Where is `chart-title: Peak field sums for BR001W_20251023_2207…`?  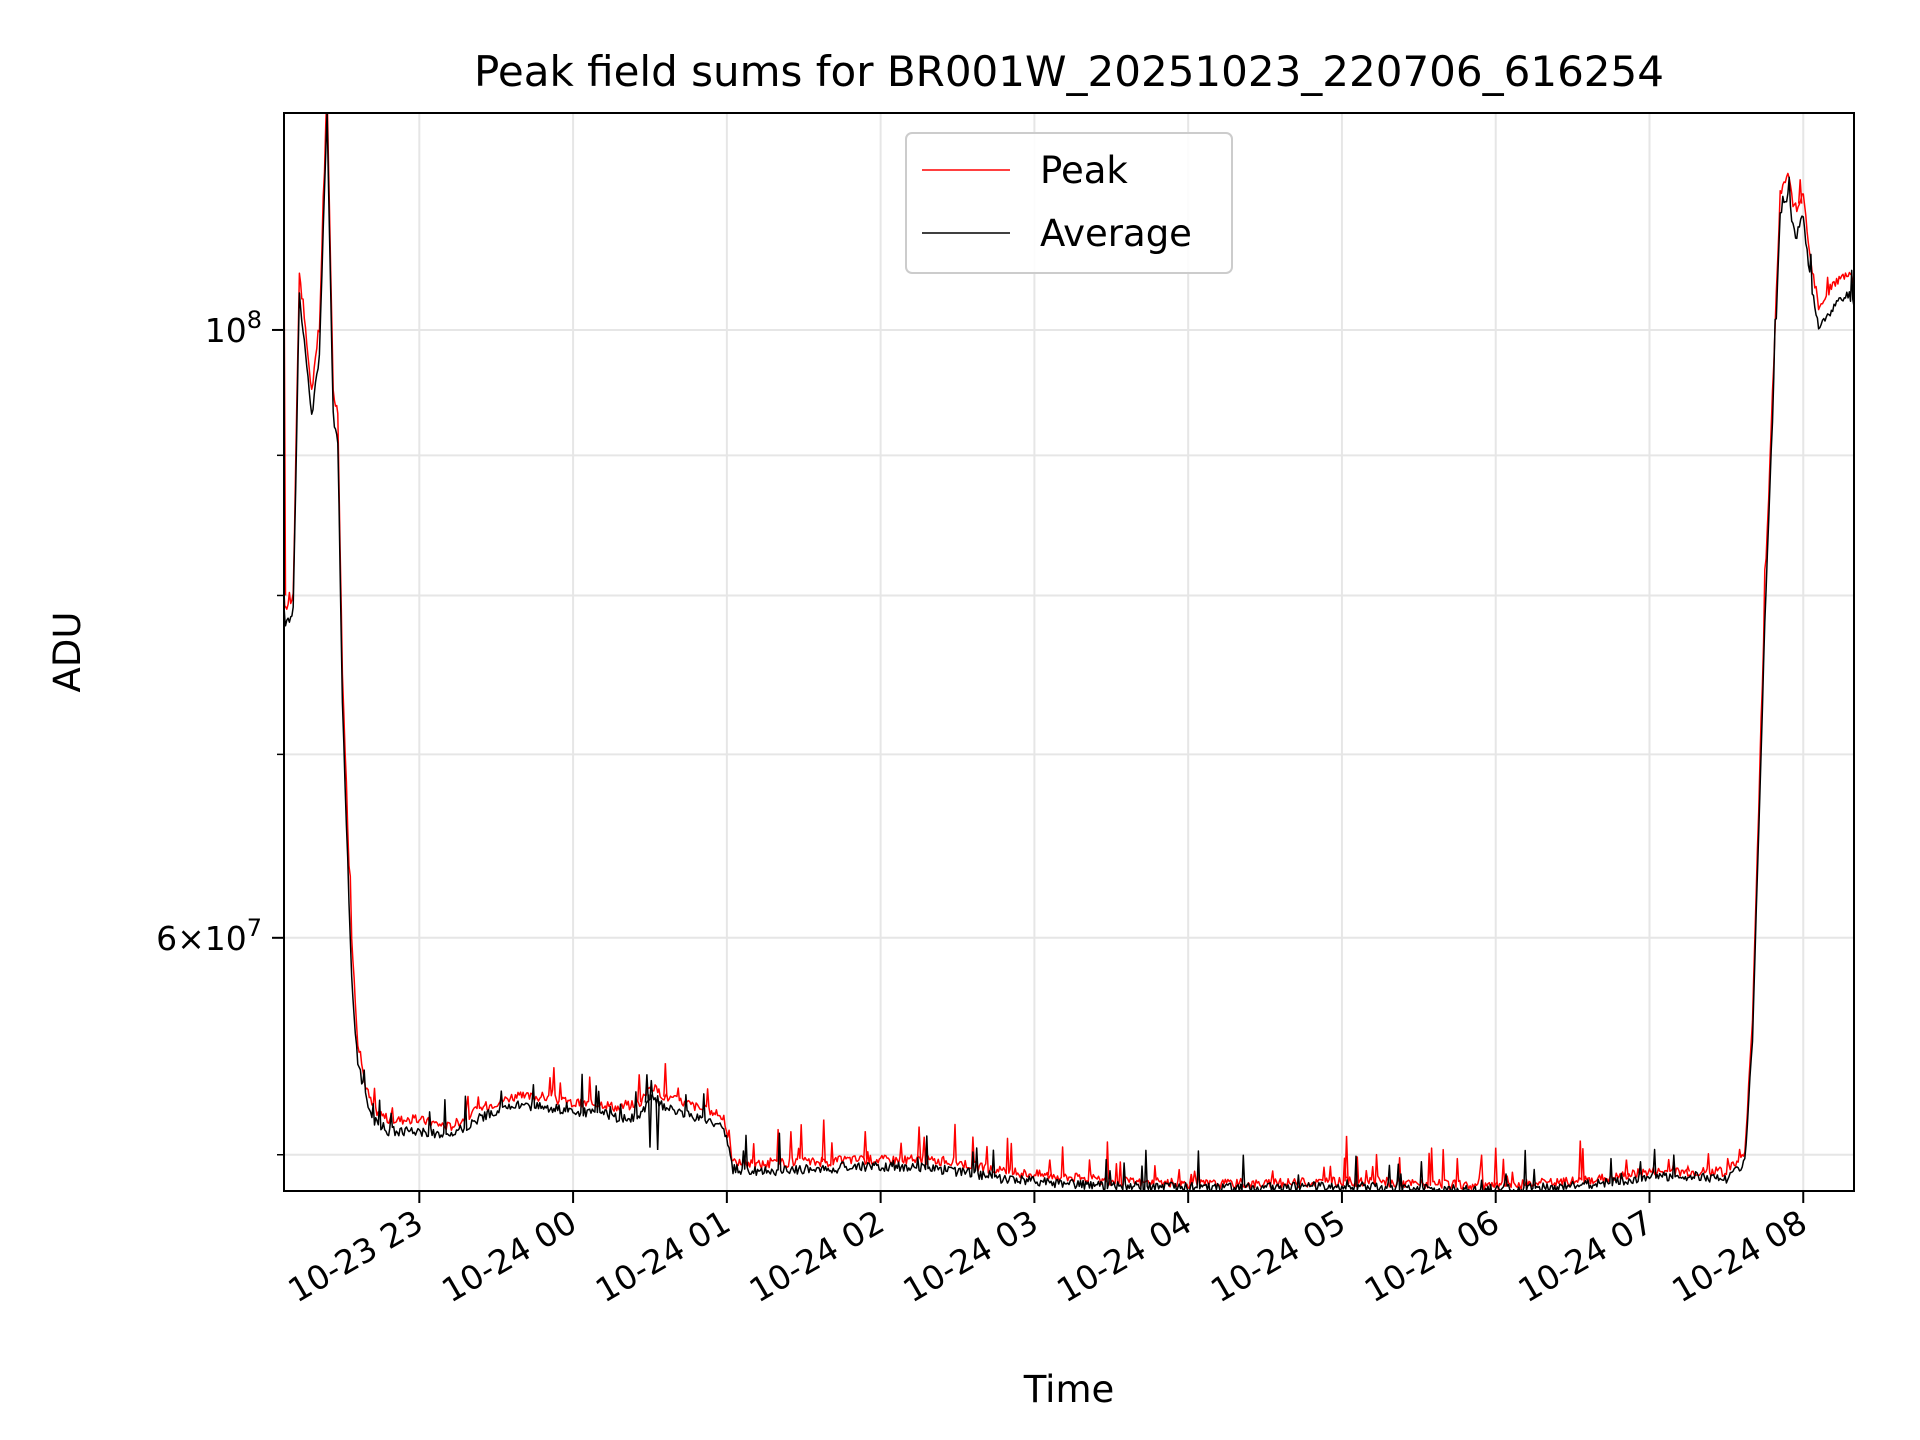
chart-title: Peak field sums for BR001W_20251023_2207… is located at coordinates (1069, 71).